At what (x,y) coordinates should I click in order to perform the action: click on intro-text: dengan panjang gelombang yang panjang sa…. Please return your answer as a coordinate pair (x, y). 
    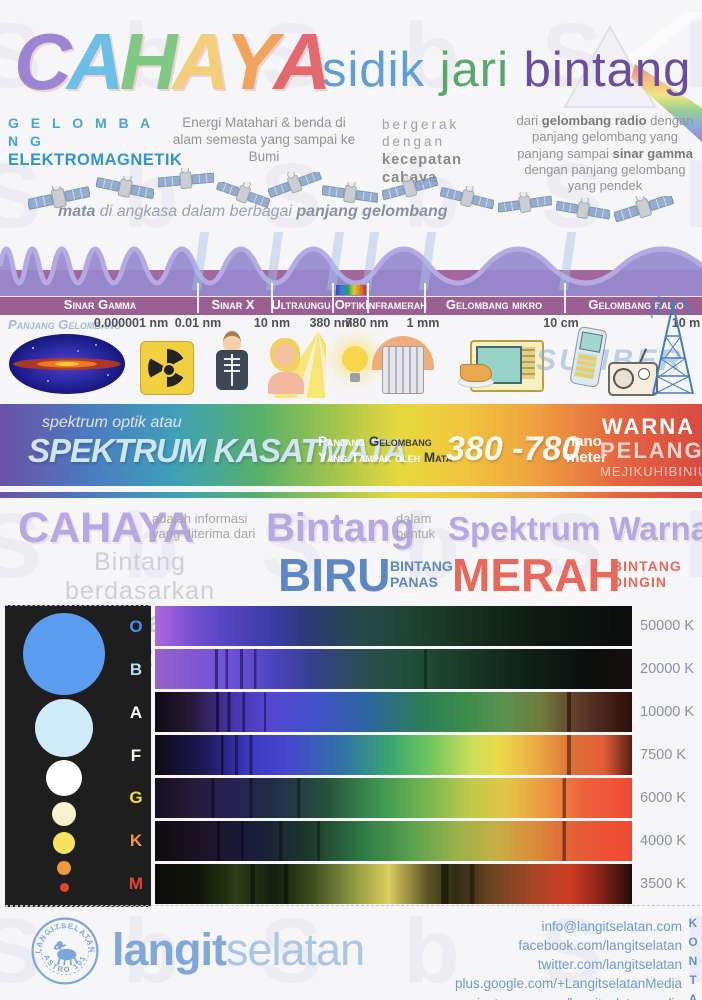
    Looking at the image, I should click on (605, 137).